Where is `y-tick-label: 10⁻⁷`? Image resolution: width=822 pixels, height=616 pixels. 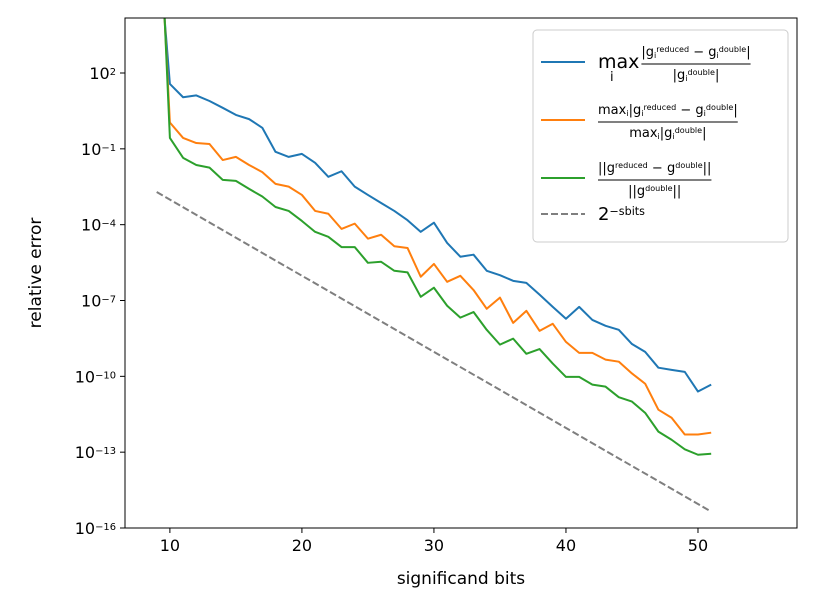
y-tick-label: 10⁻⁷ is located at coordinates (98, 301).